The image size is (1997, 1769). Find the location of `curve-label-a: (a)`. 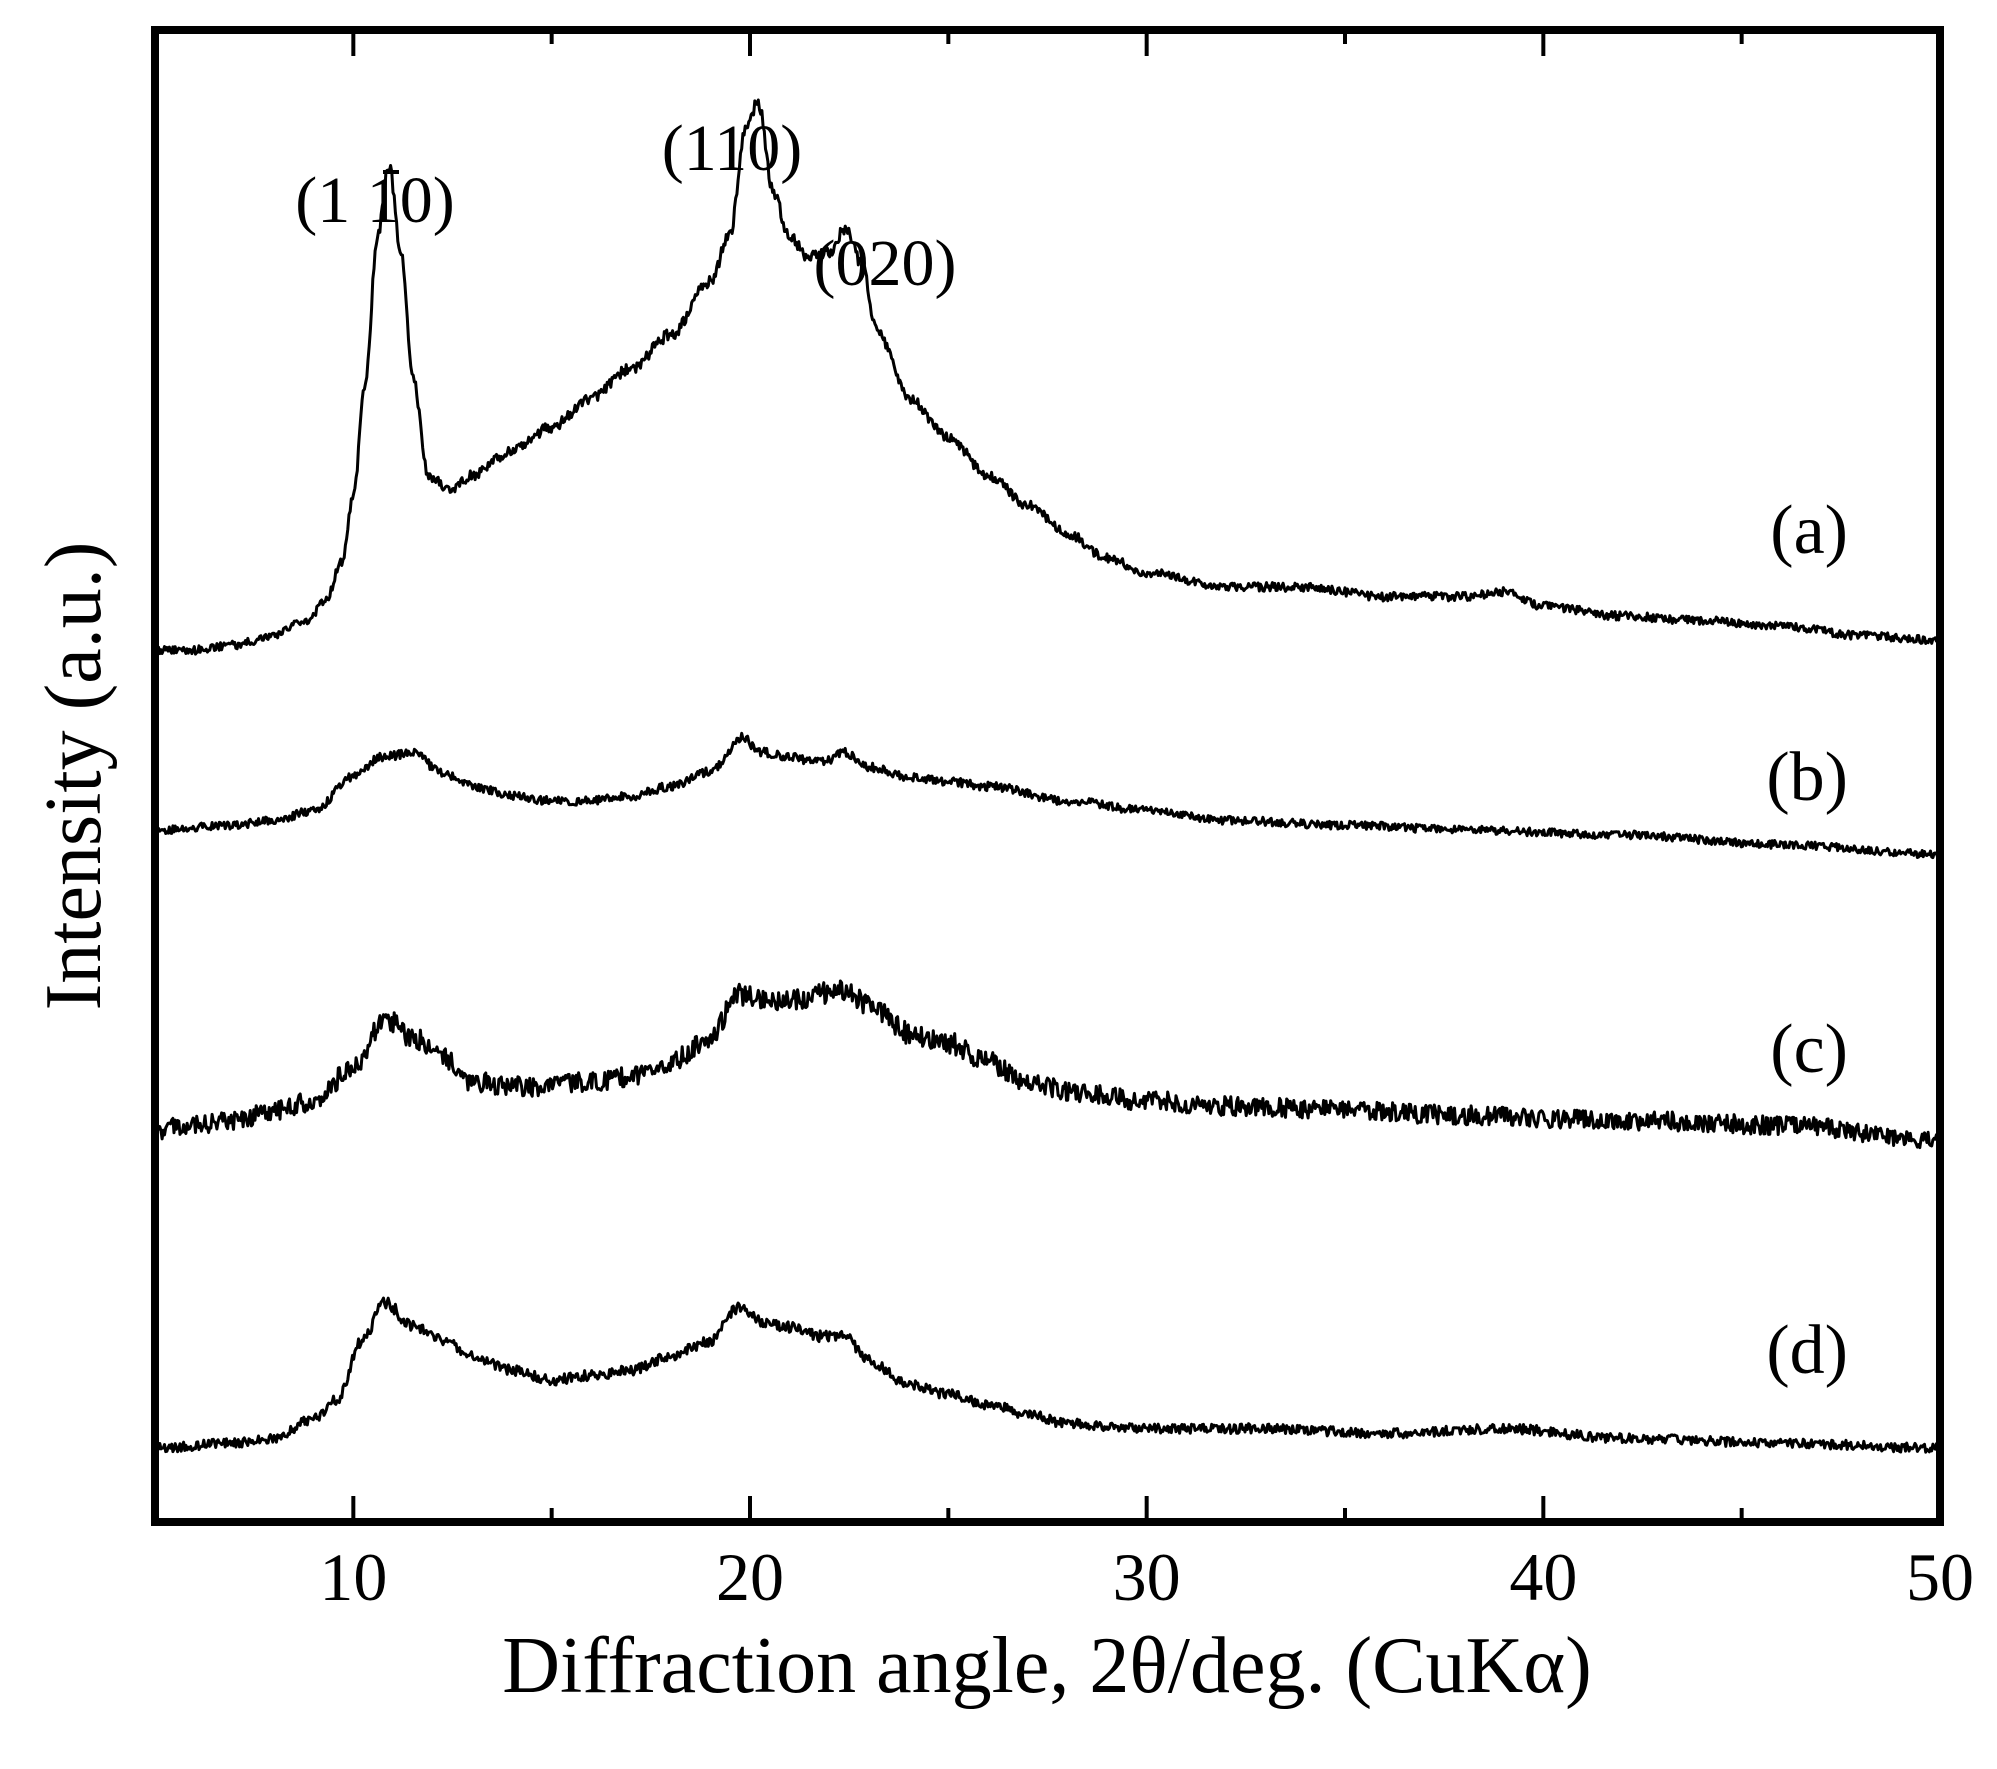

curve-label-a: (a) is located at coordinates (1809, 530).